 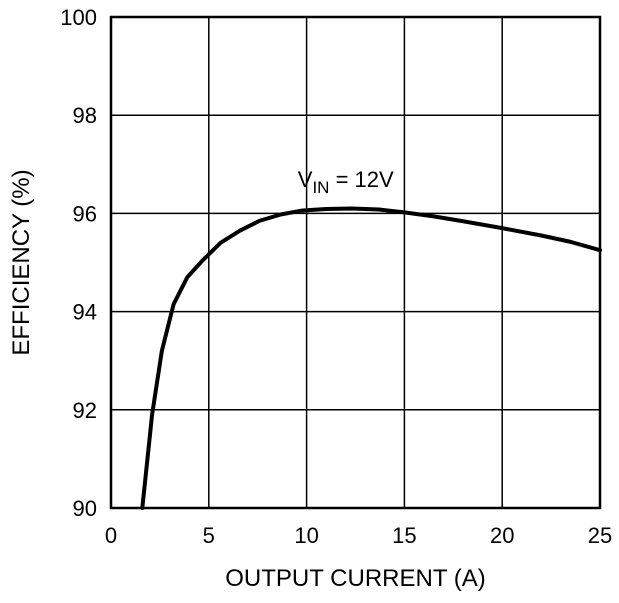 What do you see at coordinates (85, 312) in the screenshot?
I see `y-tick-label-94: 94` at bounding box center [85, 312].